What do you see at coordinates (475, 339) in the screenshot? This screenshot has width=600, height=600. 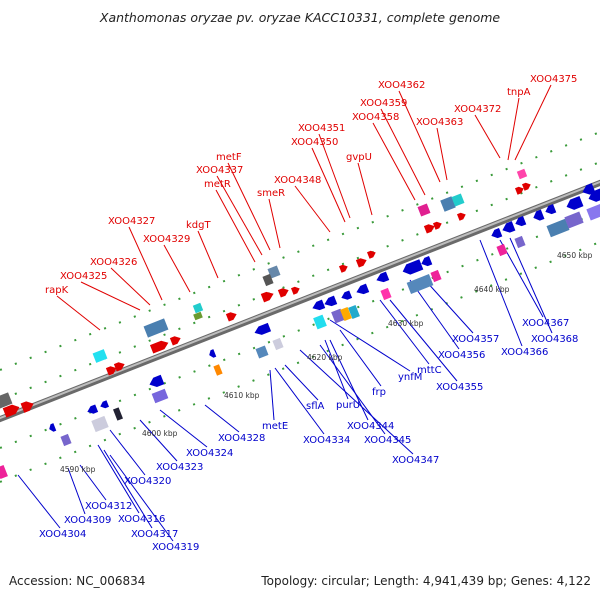 I see `gene-label-reverse: XOO4357` at bounding box center [475, 339].